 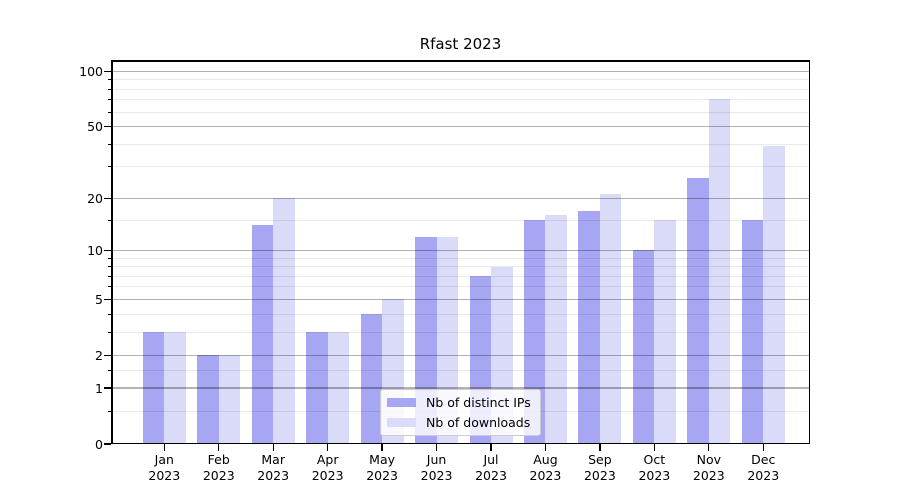 What do you see at coordinates (599, 467) in the screenshot?
I see `x-tick-label-sep: Sep 2023` at bounding box center [599, 467].